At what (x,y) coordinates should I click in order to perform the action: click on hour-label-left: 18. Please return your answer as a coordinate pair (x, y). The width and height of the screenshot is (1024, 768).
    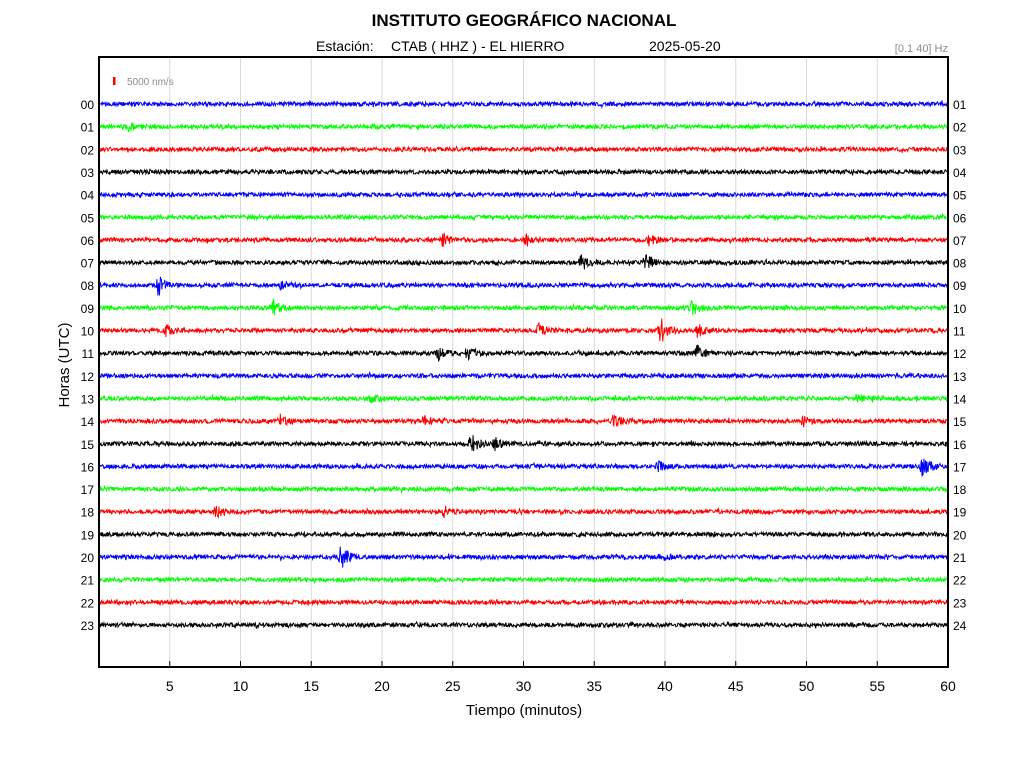
    Looking at the image, I should click on (88, 513).